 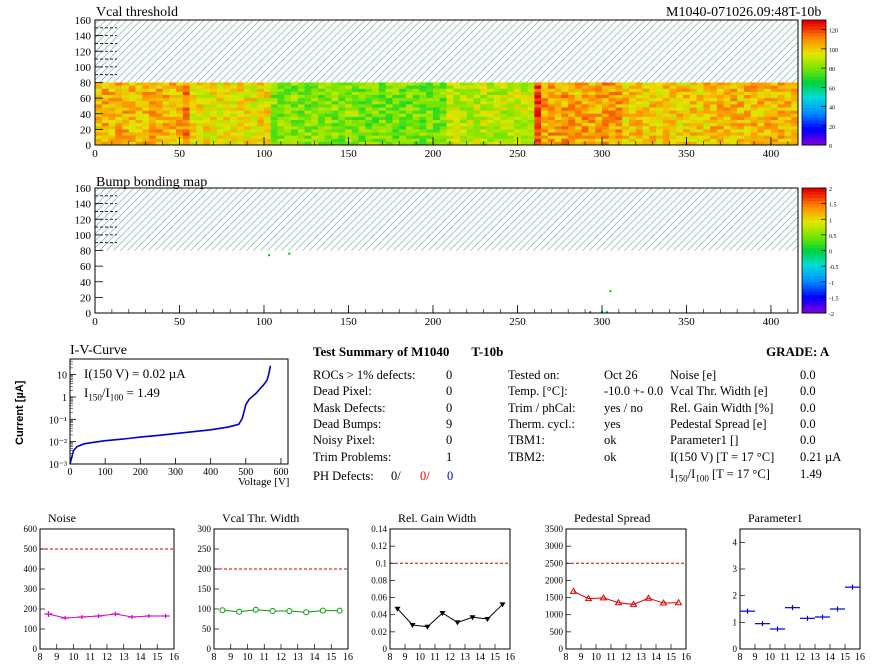 What do you see at coordinates (205, 549) in the screenshot?
I see `small-y-tick-label: 250` at bounding box center [205, 549].